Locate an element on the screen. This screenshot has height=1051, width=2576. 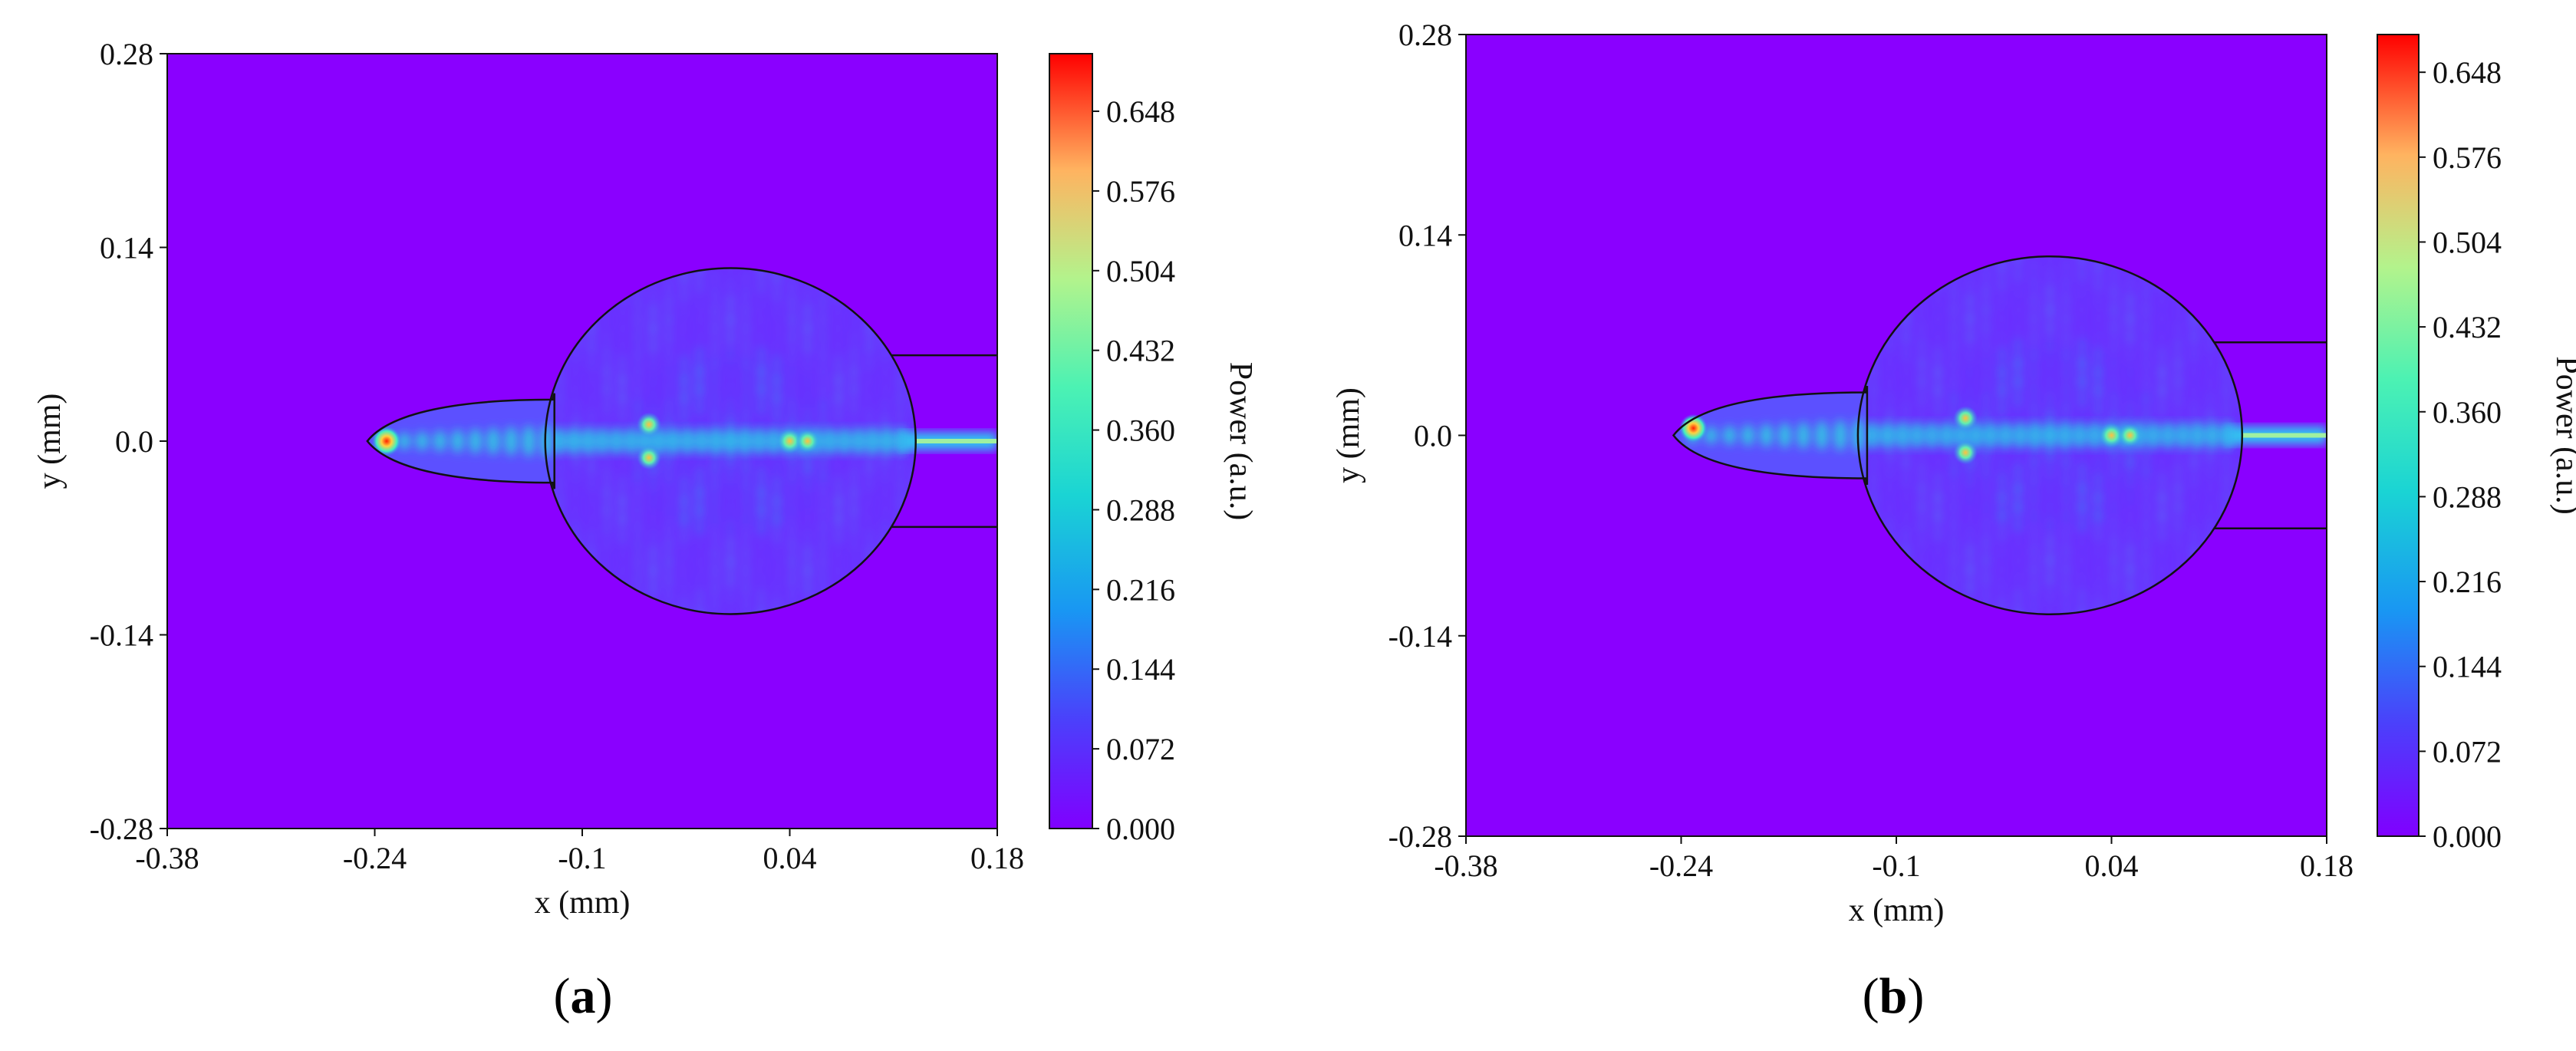
taper-beam is located at coordinates (466, 441).